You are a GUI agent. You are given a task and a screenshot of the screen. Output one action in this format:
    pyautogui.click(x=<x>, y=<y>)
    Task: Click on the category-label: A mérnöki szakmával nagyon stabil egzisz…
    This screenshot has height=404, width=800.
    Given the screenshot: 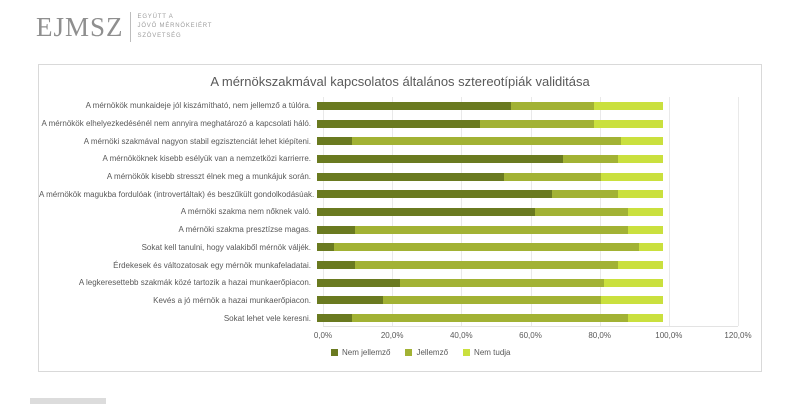 What is the action you would take?
    pyautogui.click(x=197, y=141)
    